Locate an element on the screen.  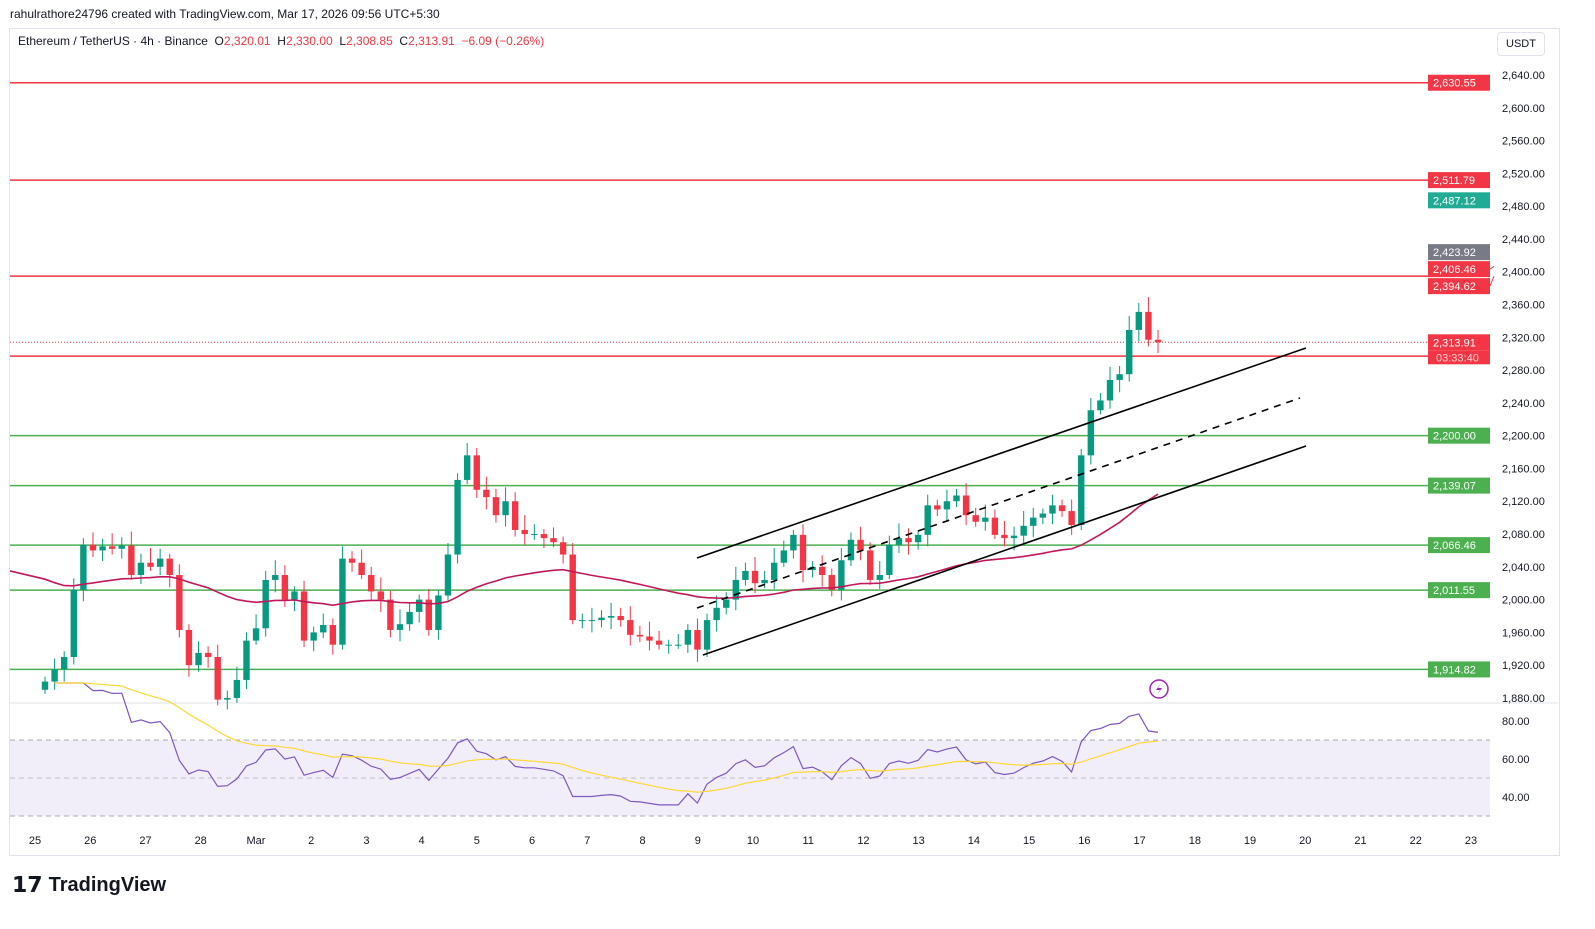
open-value: 2,320.01 is located at coordinates (247, 41).